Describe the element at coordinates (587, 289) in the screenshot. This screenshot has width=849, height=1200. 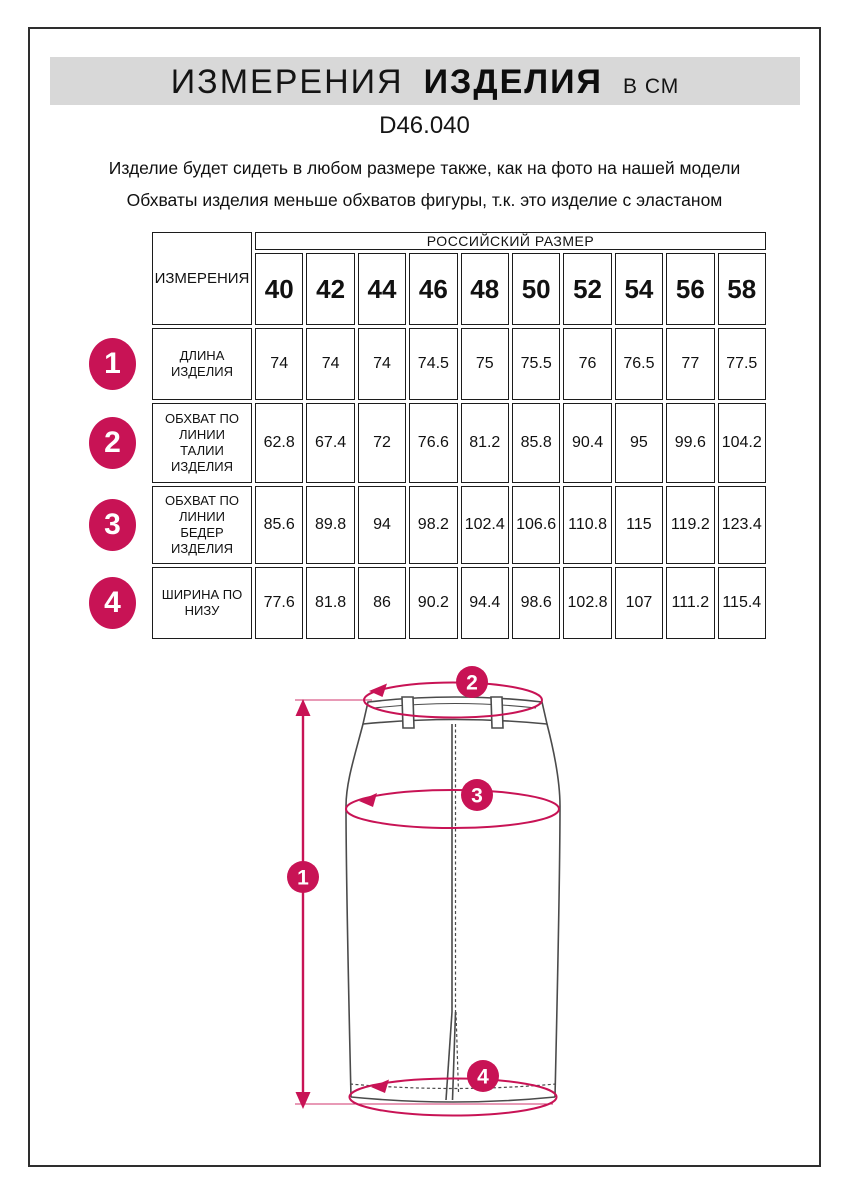
I see `size-column-header: 52` at that location.